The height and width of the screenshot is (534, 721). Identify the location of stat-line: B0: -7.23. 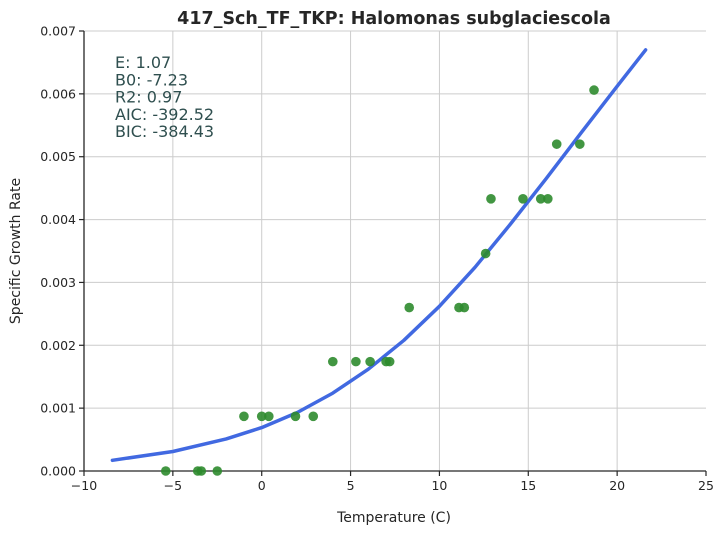
(151, 79).